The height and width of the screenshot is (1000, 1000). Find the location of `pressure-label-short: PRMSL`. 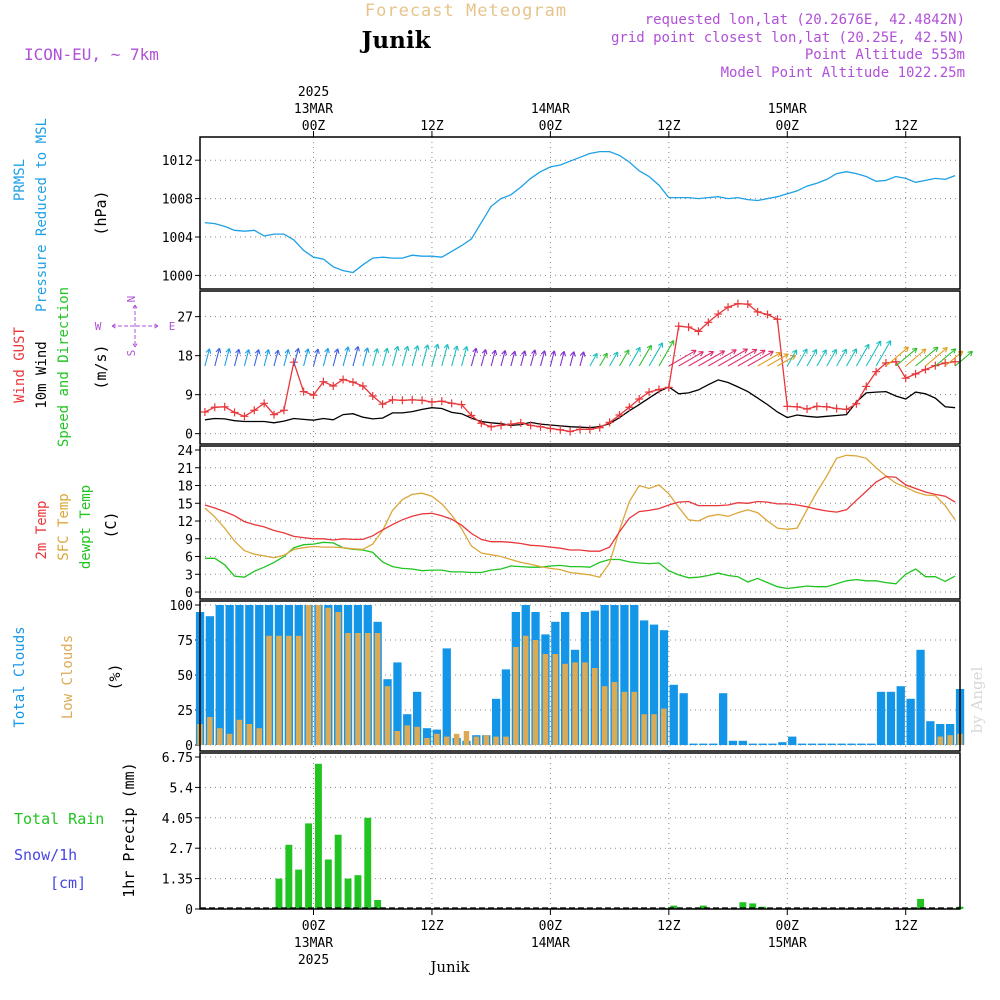

pressure-label-short: PRMSL is located at coordinates (20, 180).